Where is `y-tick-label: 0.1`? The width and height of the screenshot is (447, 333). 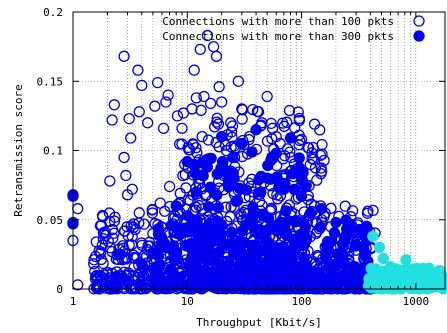 y-tick-label: 0.1 is located at coordinates (53, 151).